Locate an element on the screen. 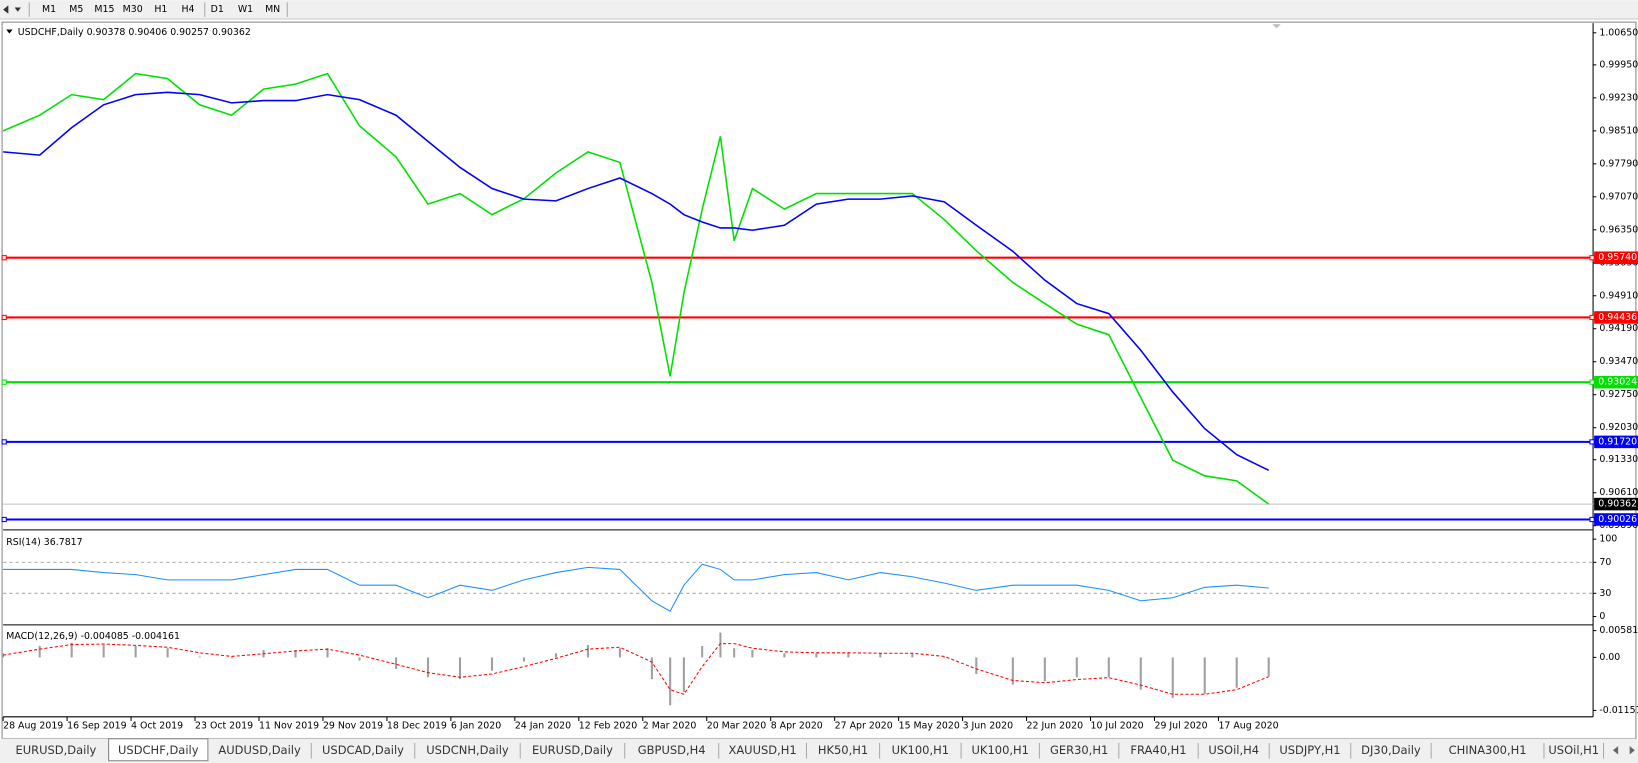 This screenshot has width=1638, height=763. toolbar-icon is located at coordinates (12, 9).